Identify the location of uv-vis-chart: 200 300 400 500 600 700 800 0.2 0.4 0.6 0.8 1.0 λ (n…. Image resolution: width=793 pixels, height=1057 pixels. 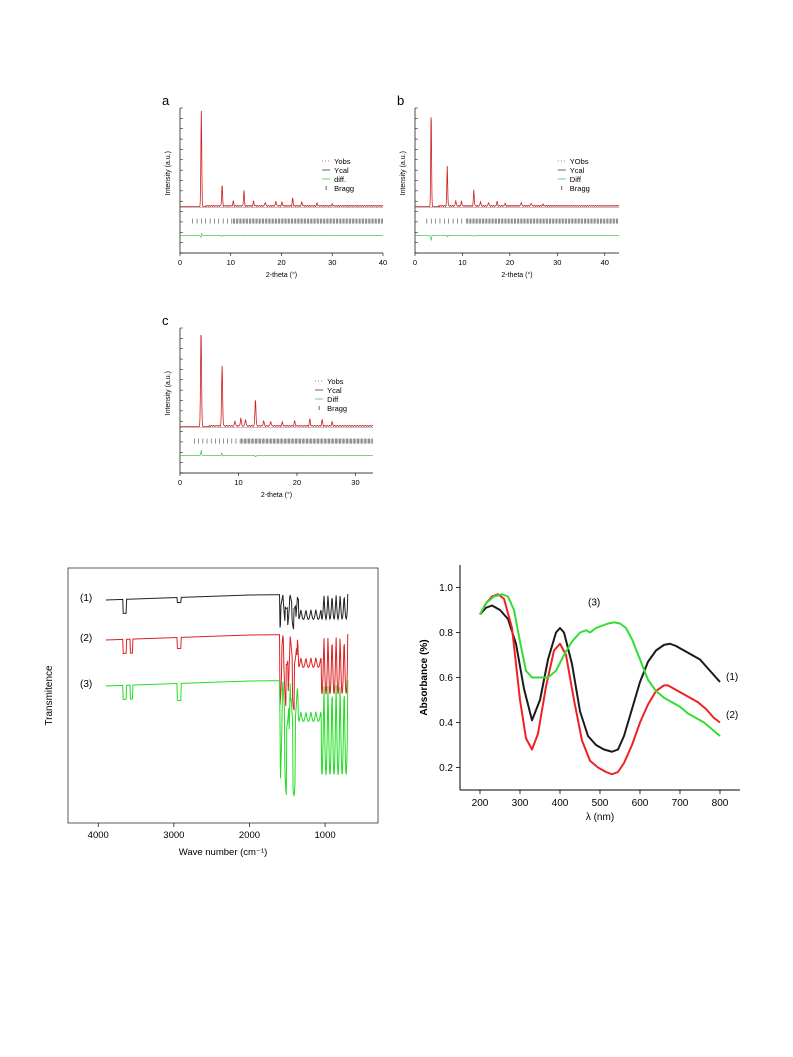
(579, 694).